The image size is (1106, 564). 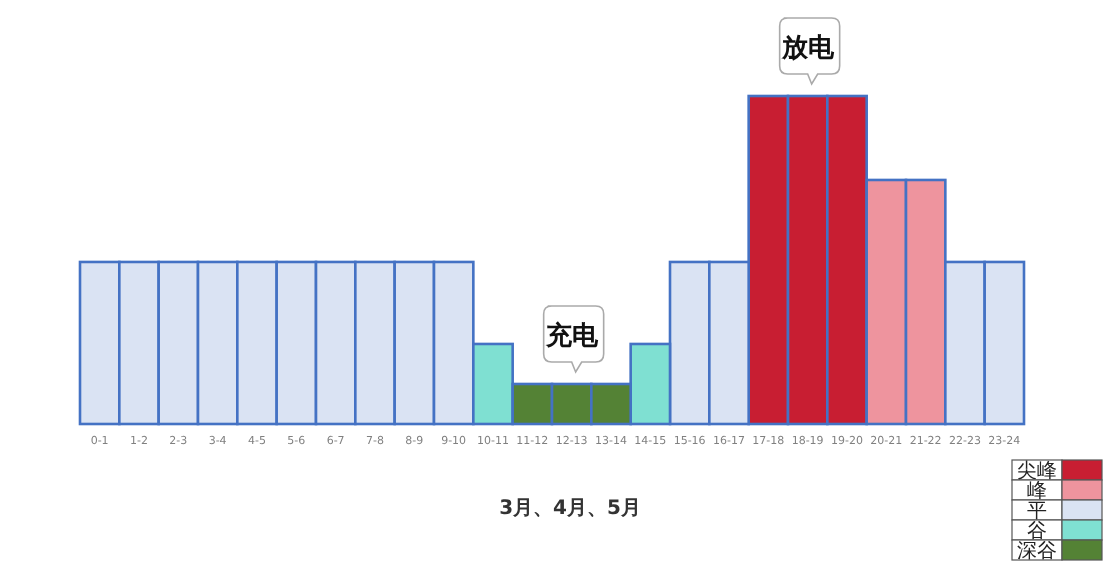 I want to click on annotation: 充电, so click(x=571, y=335).